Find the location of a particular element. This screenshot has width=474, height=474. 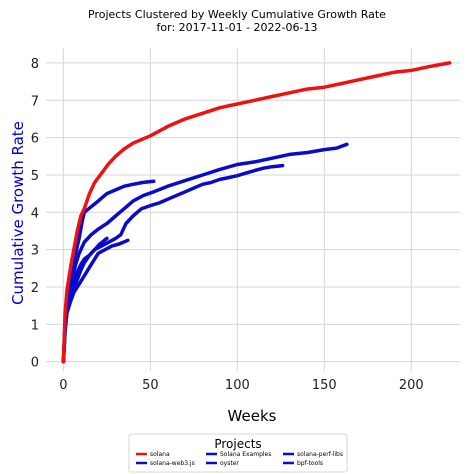

y-tick-label: 3 is located at coordinates (35, 251).